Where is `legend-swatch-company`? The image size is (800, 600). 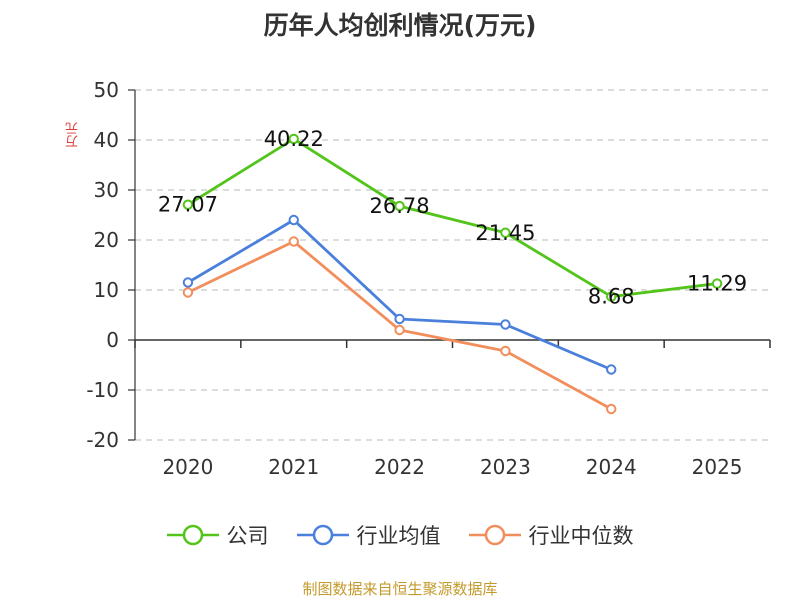
legend-swatch-company is located at coordinates (192, 535).